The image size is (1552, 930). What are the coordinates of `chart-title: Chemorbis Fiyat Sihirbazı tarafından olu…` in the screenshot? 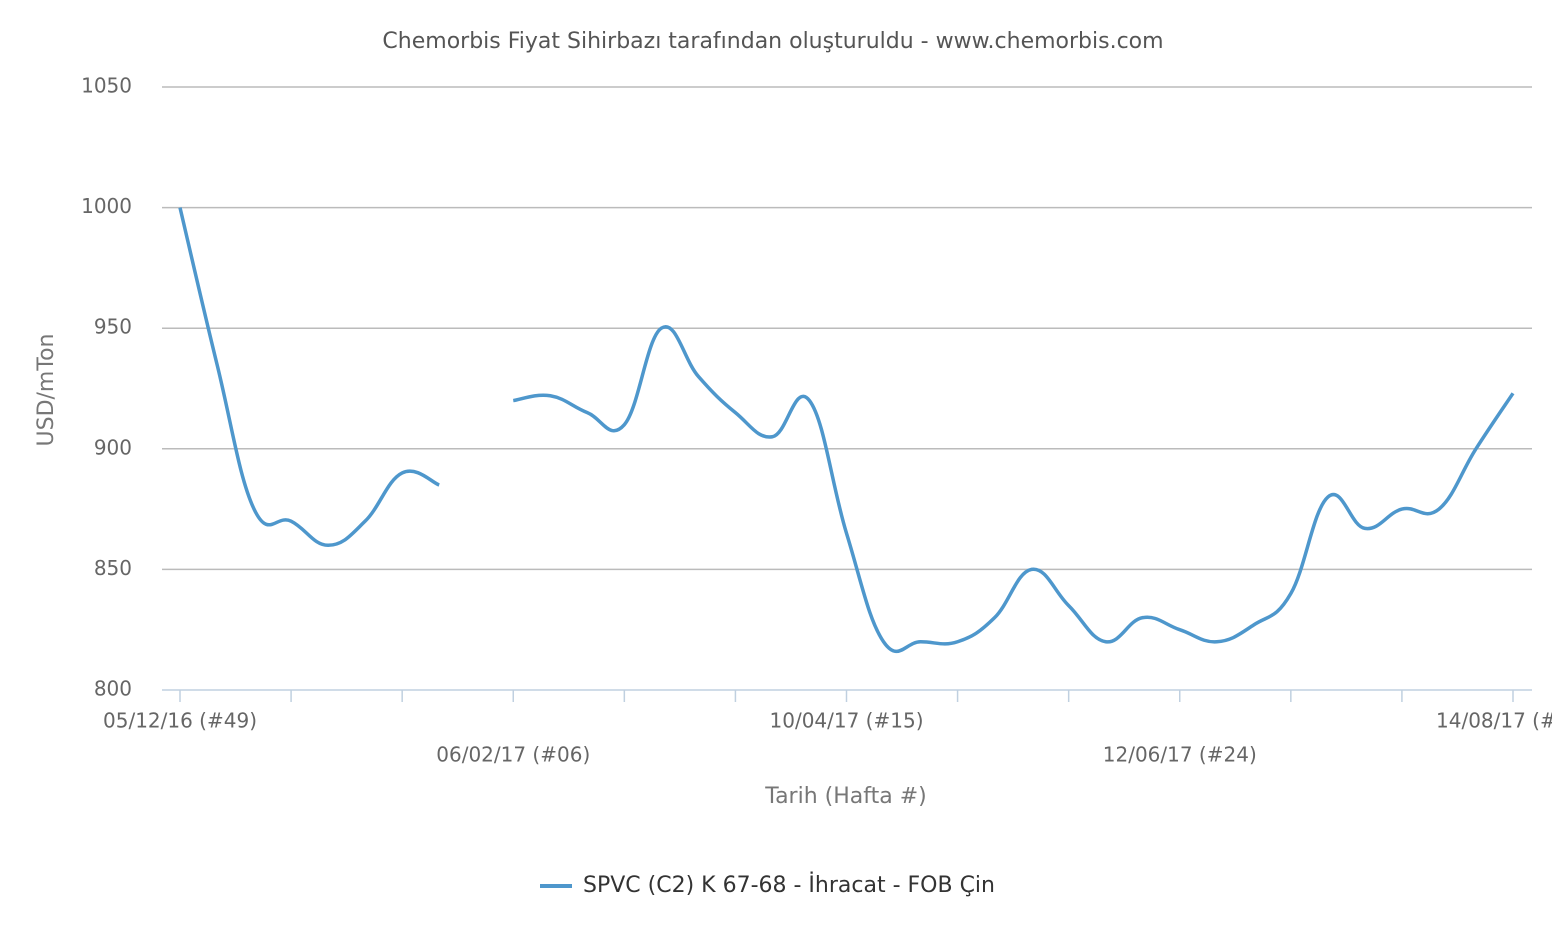 It's located at (772, 41).